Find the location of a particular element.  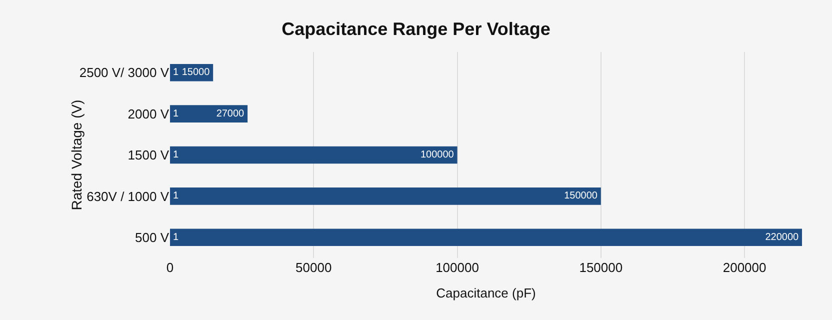

data-label: 220000 is located at coordinates (782, 237).